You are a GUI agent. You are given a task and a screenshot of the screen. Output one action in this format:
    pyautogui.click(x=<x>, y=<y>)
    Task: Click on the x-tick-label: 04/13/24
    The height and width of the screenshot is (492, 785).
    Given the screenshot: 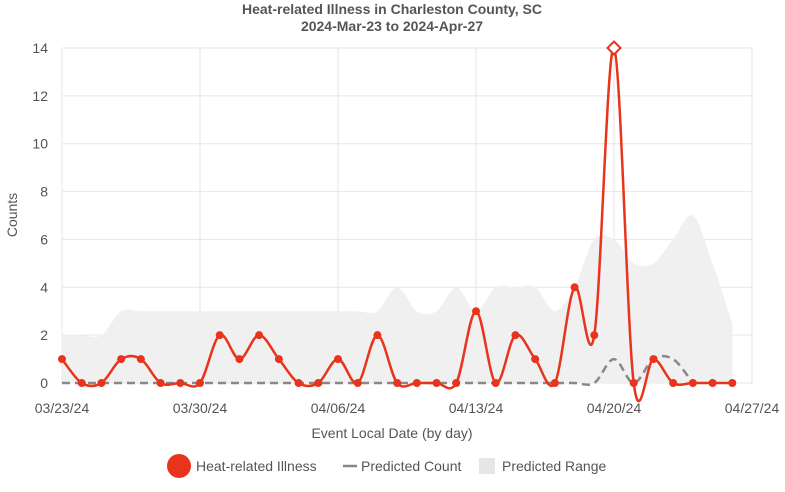 What is the action you would take?
    pyautogui.click(x=476, y=408)
    